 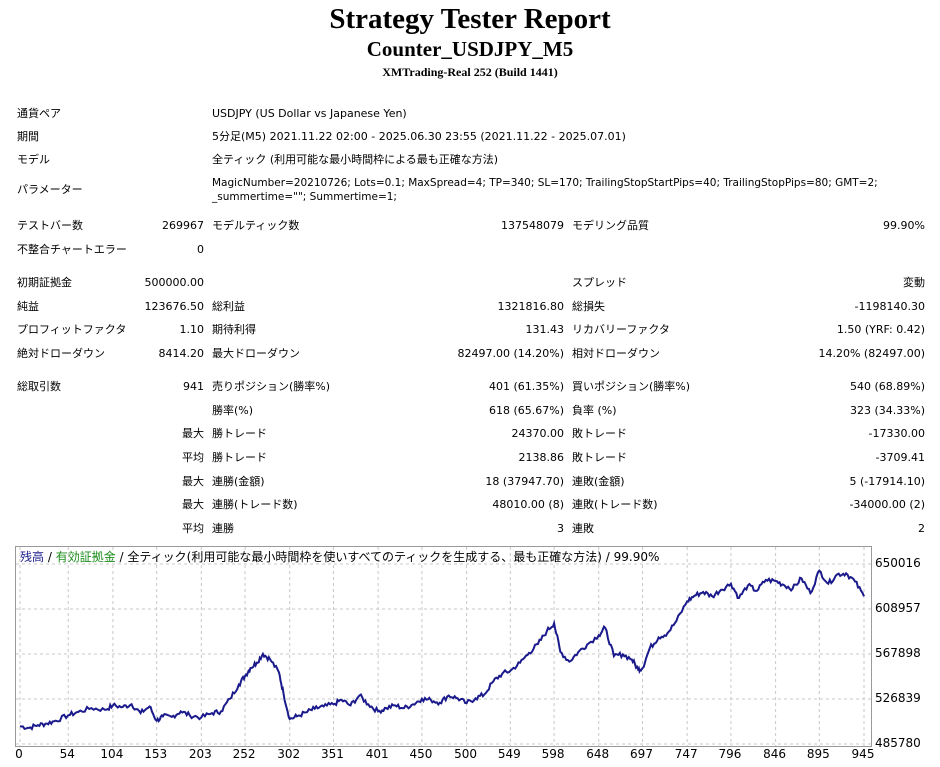 What do you see at coordinates (904, 225) in the screenshot?
I see `quality-value: 99.90%` at bounding box center [904, 225].